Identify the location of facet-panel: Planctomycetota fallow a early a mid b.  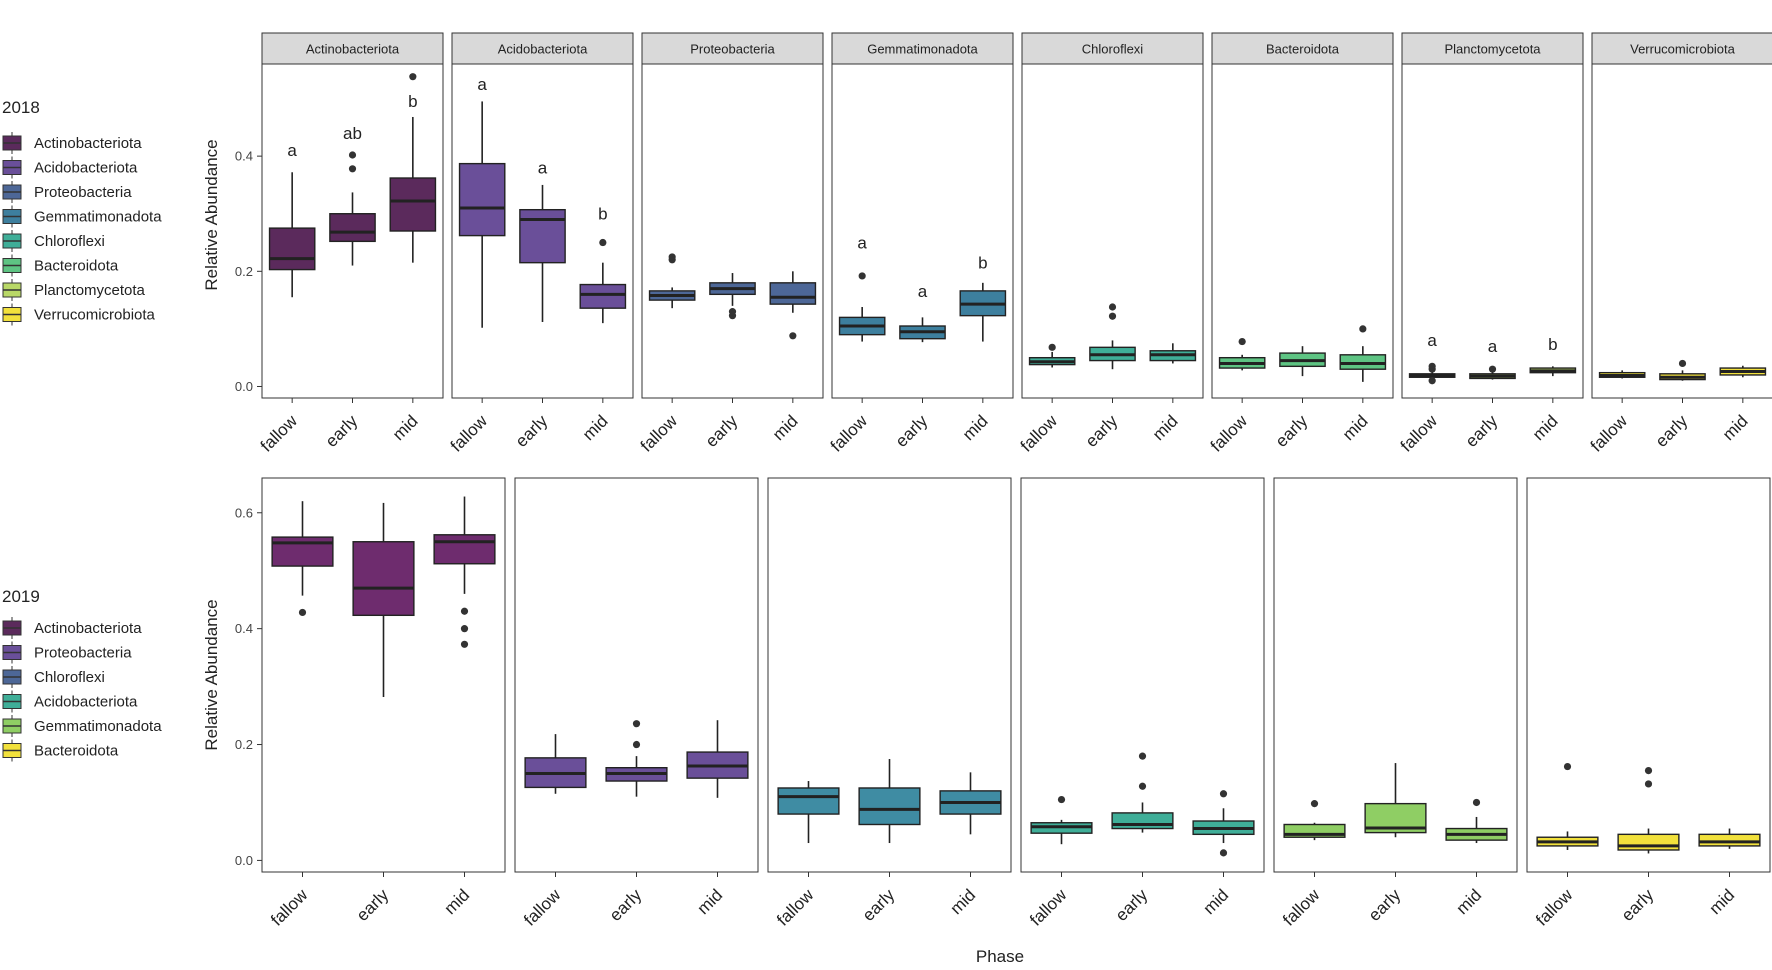
(1490, 244).